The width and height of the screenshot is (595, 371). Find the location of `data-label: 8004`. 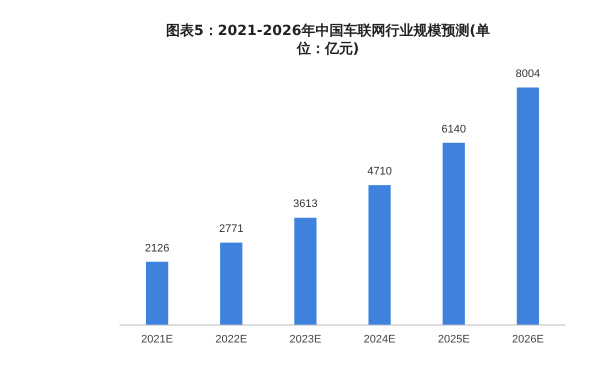

data-label: 8004 is located at coordinates (528, 74).